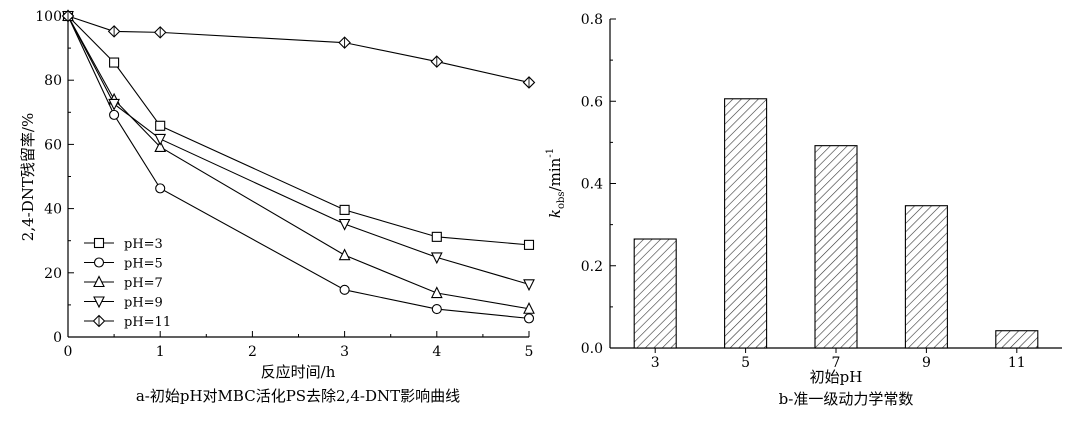  Describe the element at coordinates (28, 177) in the screenshot. I see `line-chart-y-axis-title: 2,4-DNT残留率/%` at that location.